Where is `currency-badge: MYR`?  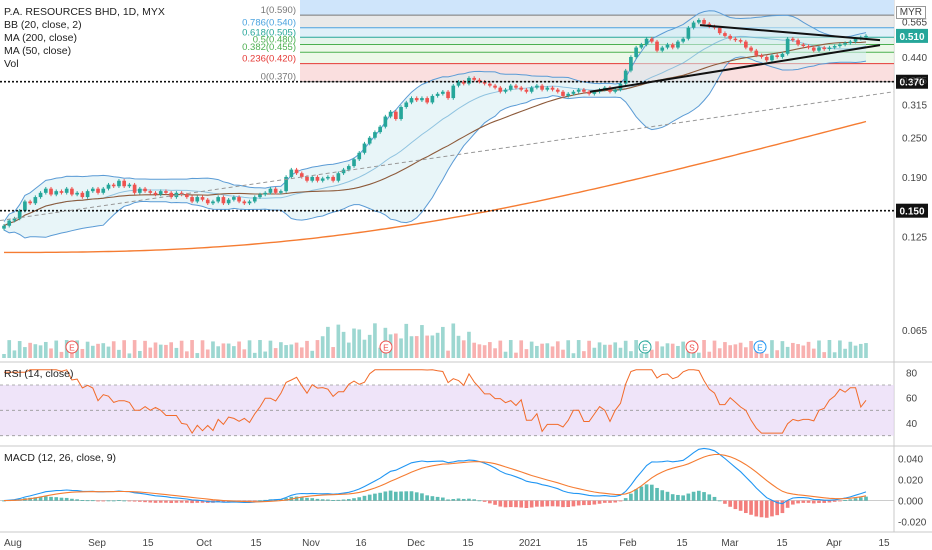 currency-badge: MYR is located at coordinates (910, 12).